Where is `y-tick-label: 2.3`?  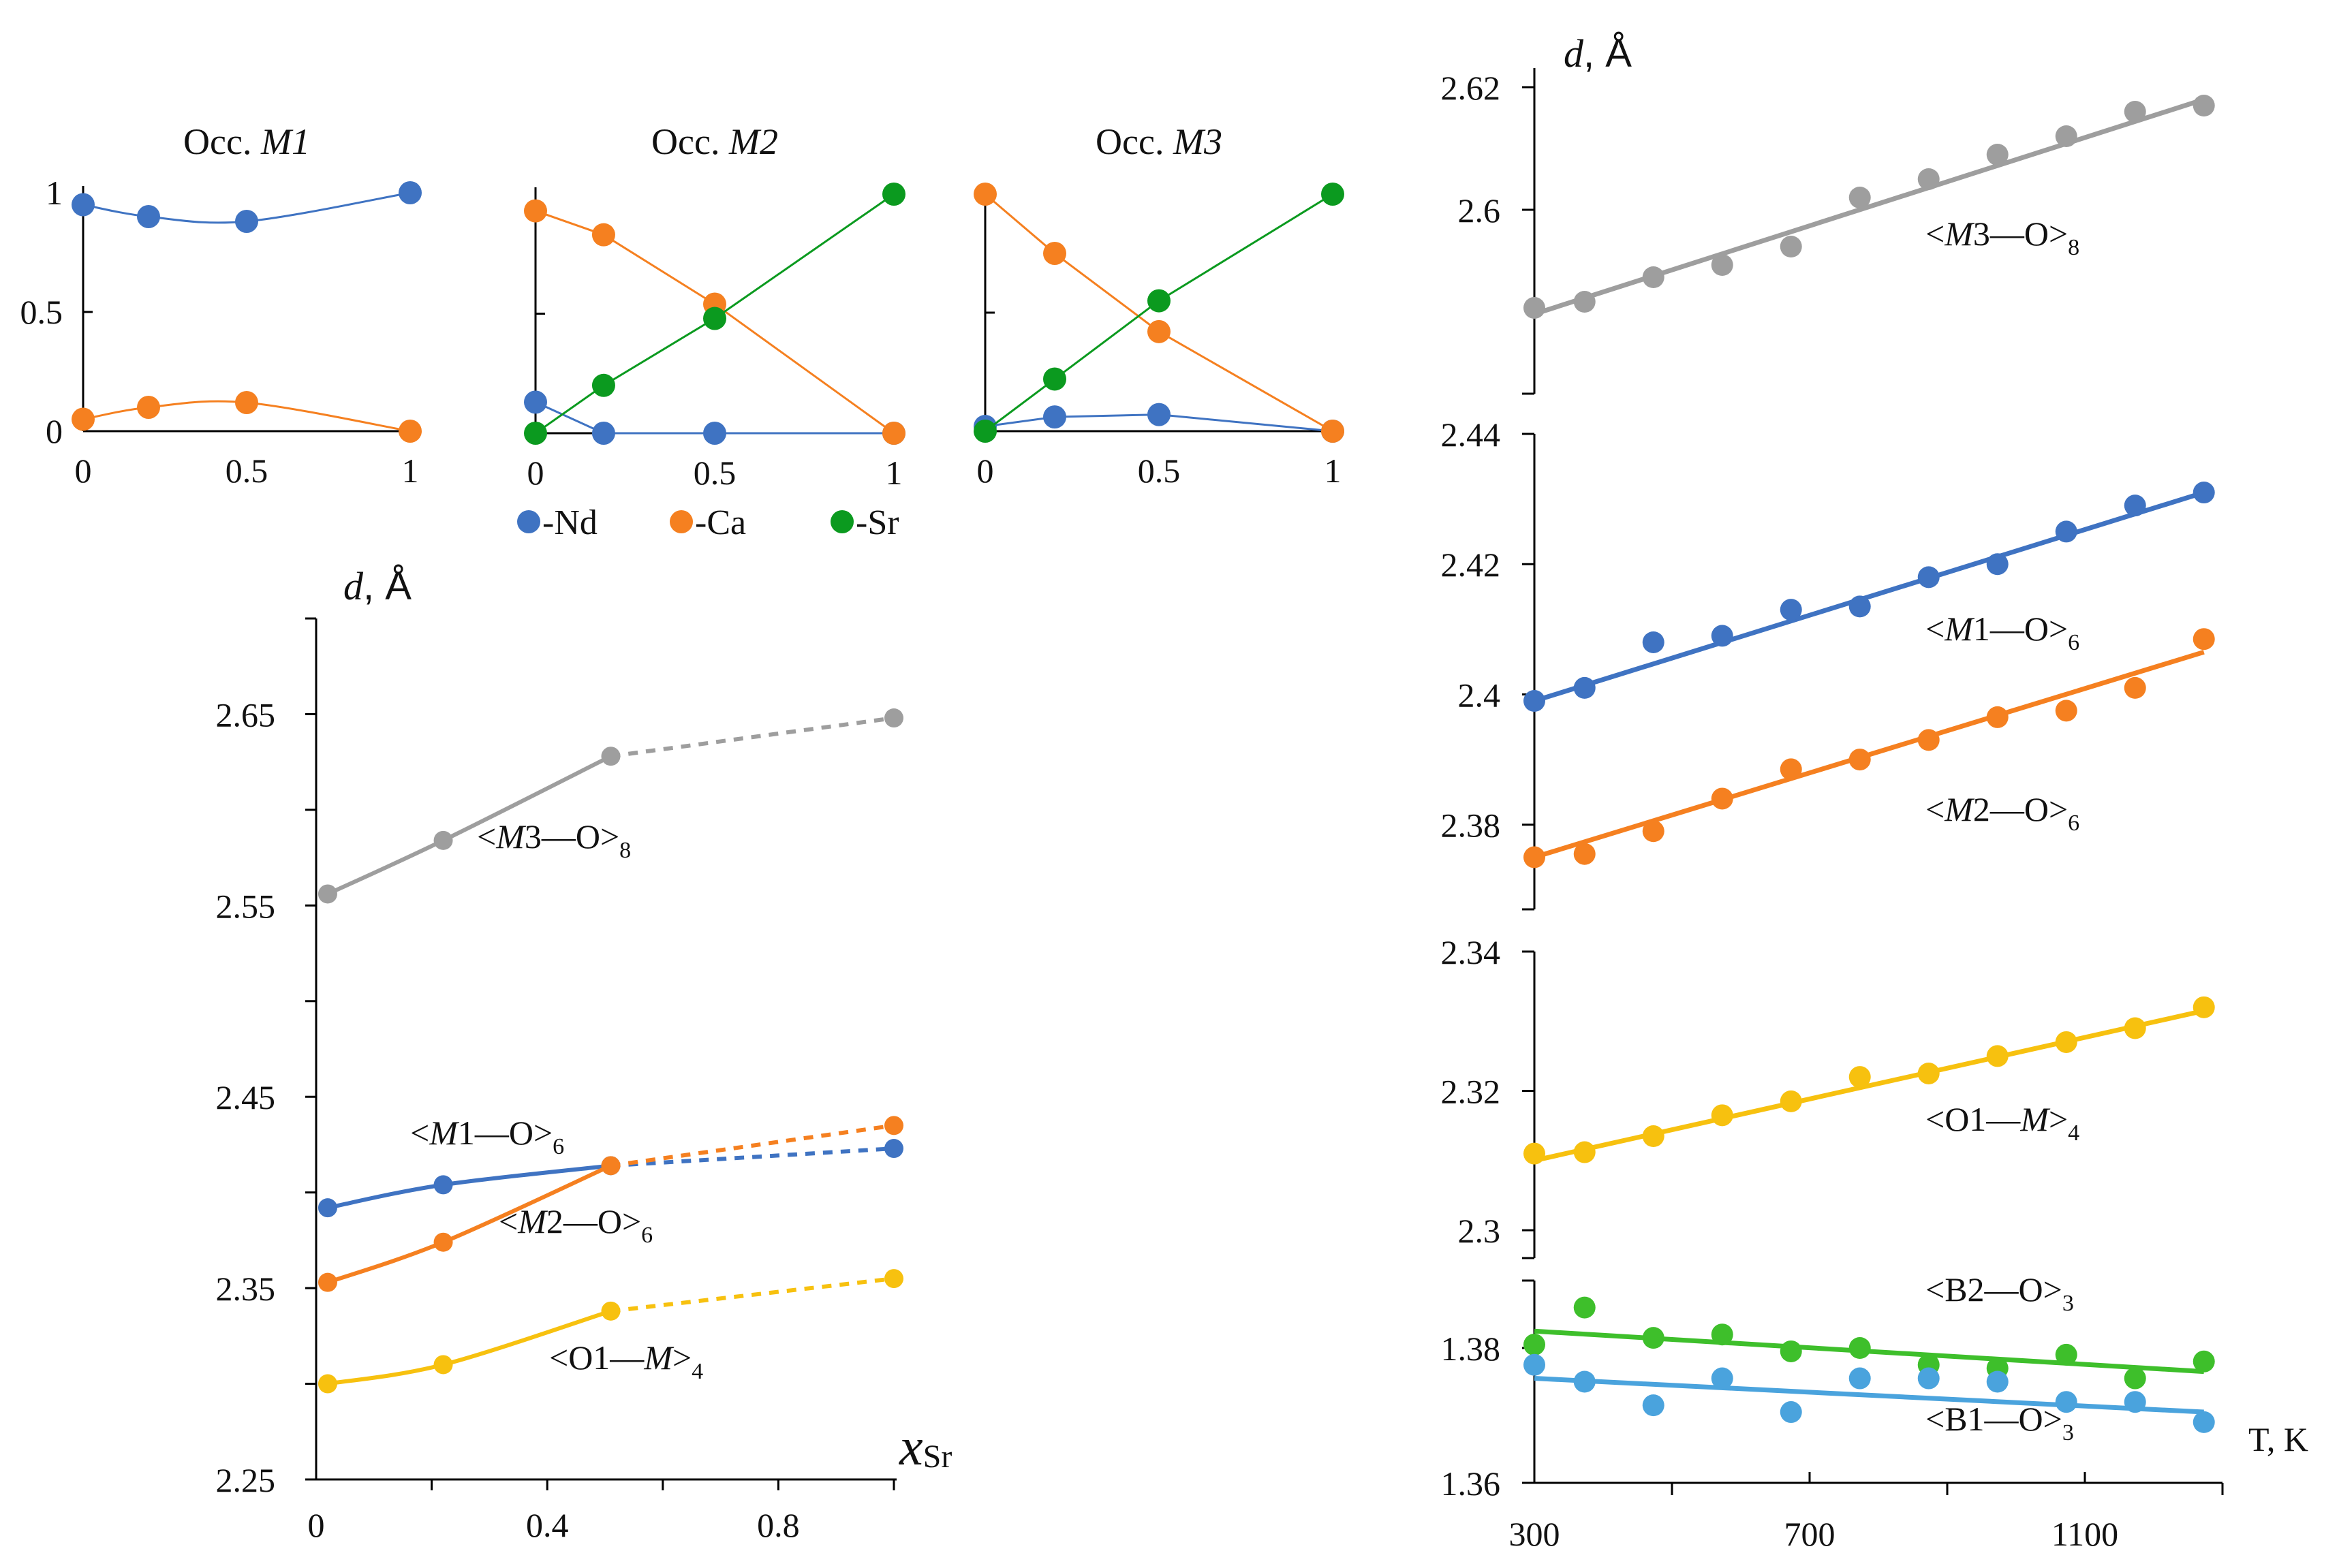
y-tick-label: 2.3 is located at coordinates (1479, 1231).